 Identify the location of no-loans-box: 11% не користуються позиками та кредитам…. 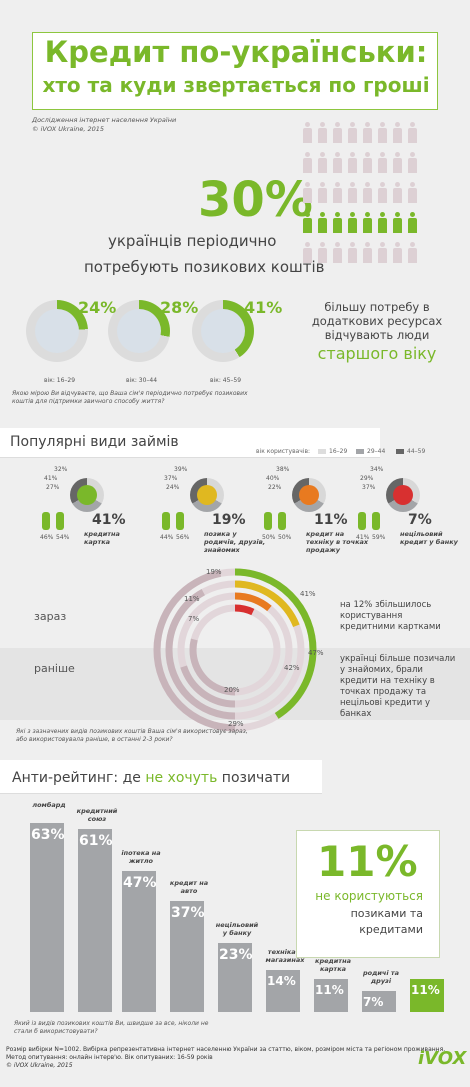
(368, 894).